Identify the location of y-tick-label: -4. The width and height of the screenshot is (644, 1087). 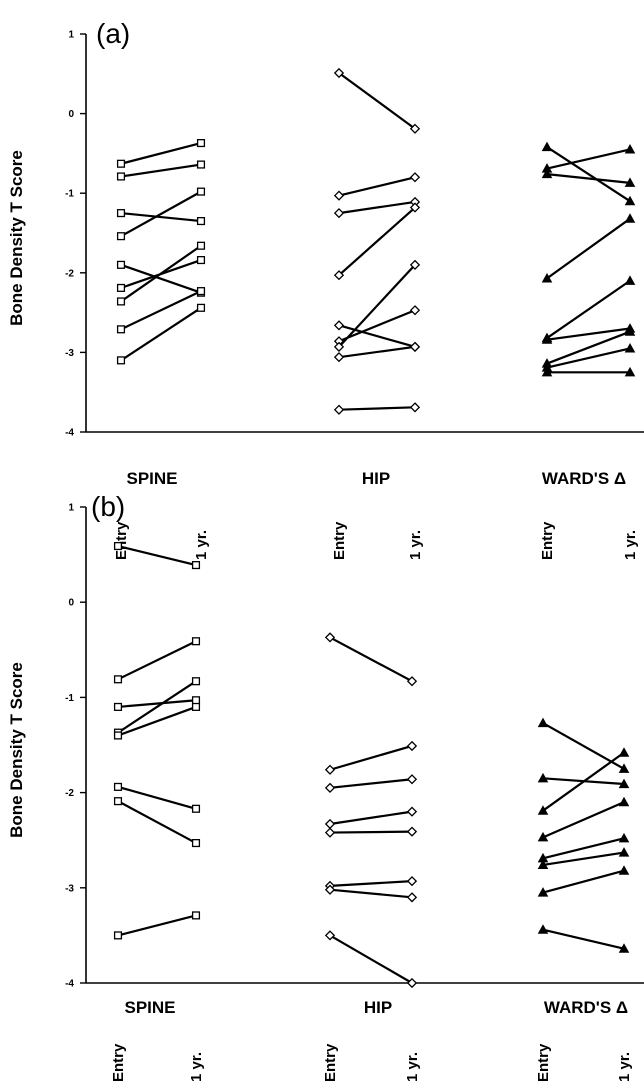
(69, 433).